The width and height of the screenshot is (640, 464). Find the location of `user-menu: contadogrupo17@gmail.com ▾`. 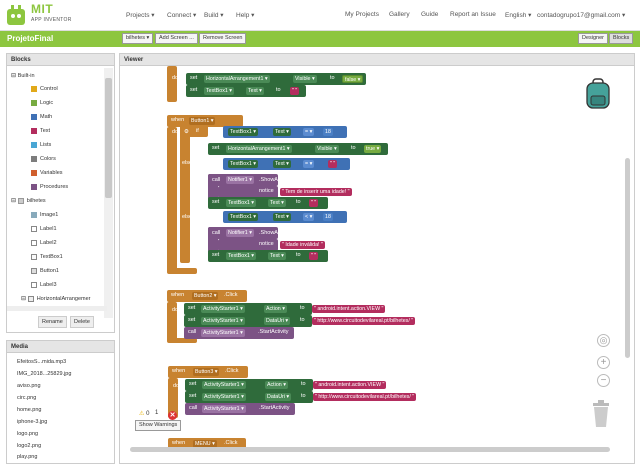

user-menu: contadogrupo17@gmail.com ▾ is located at coordinates (581, 15).